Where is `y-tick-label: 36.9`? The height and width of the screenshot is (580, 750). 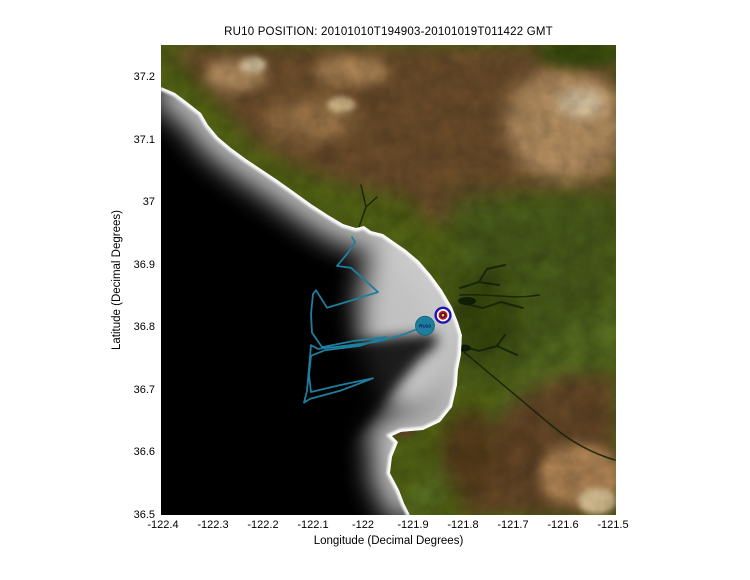
y-tick-label: 36.9 is located at coordinates (144, 264).